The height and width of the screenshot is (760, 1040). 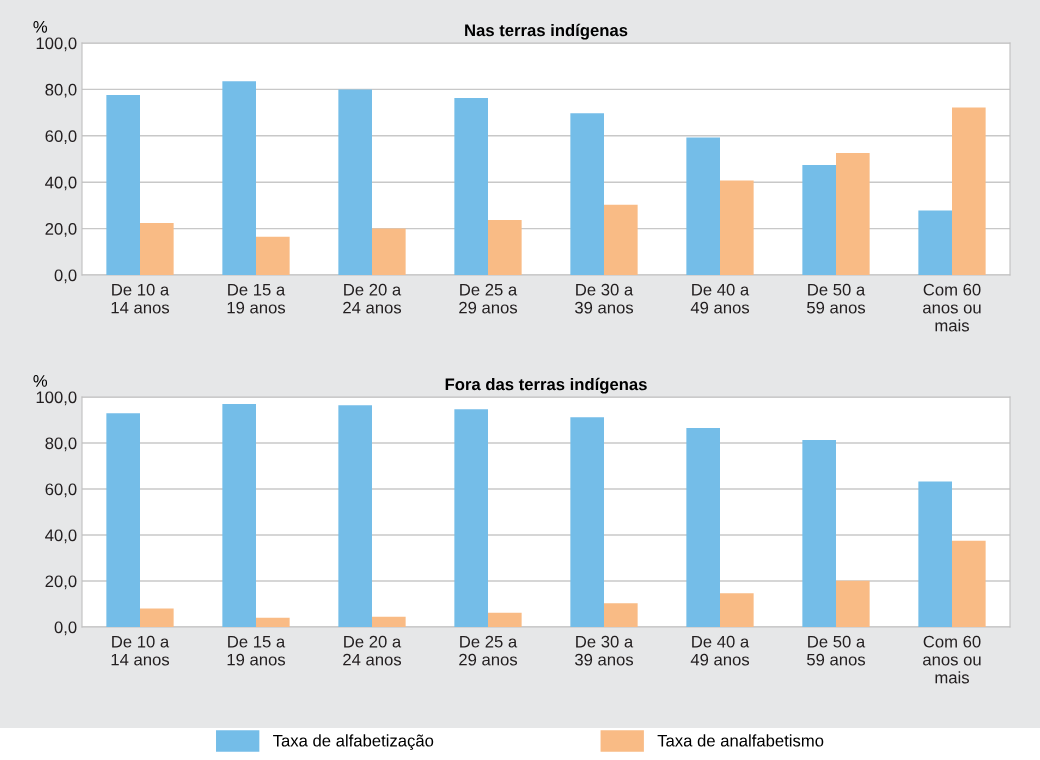 I want to click on legend-label: Taxa de analfabetismo, so click(x=740, y=740).